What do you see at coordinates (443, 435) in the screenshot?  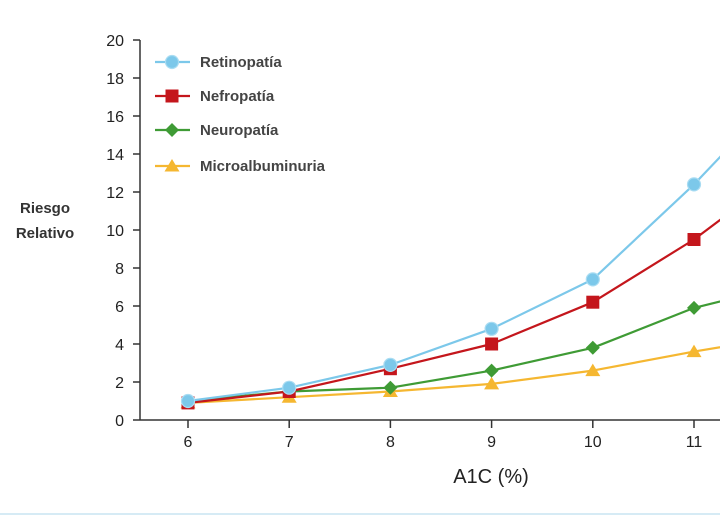 I see `x-axis-ticks: 6 7 8 9 10 11` at bounding box center [443, 435].